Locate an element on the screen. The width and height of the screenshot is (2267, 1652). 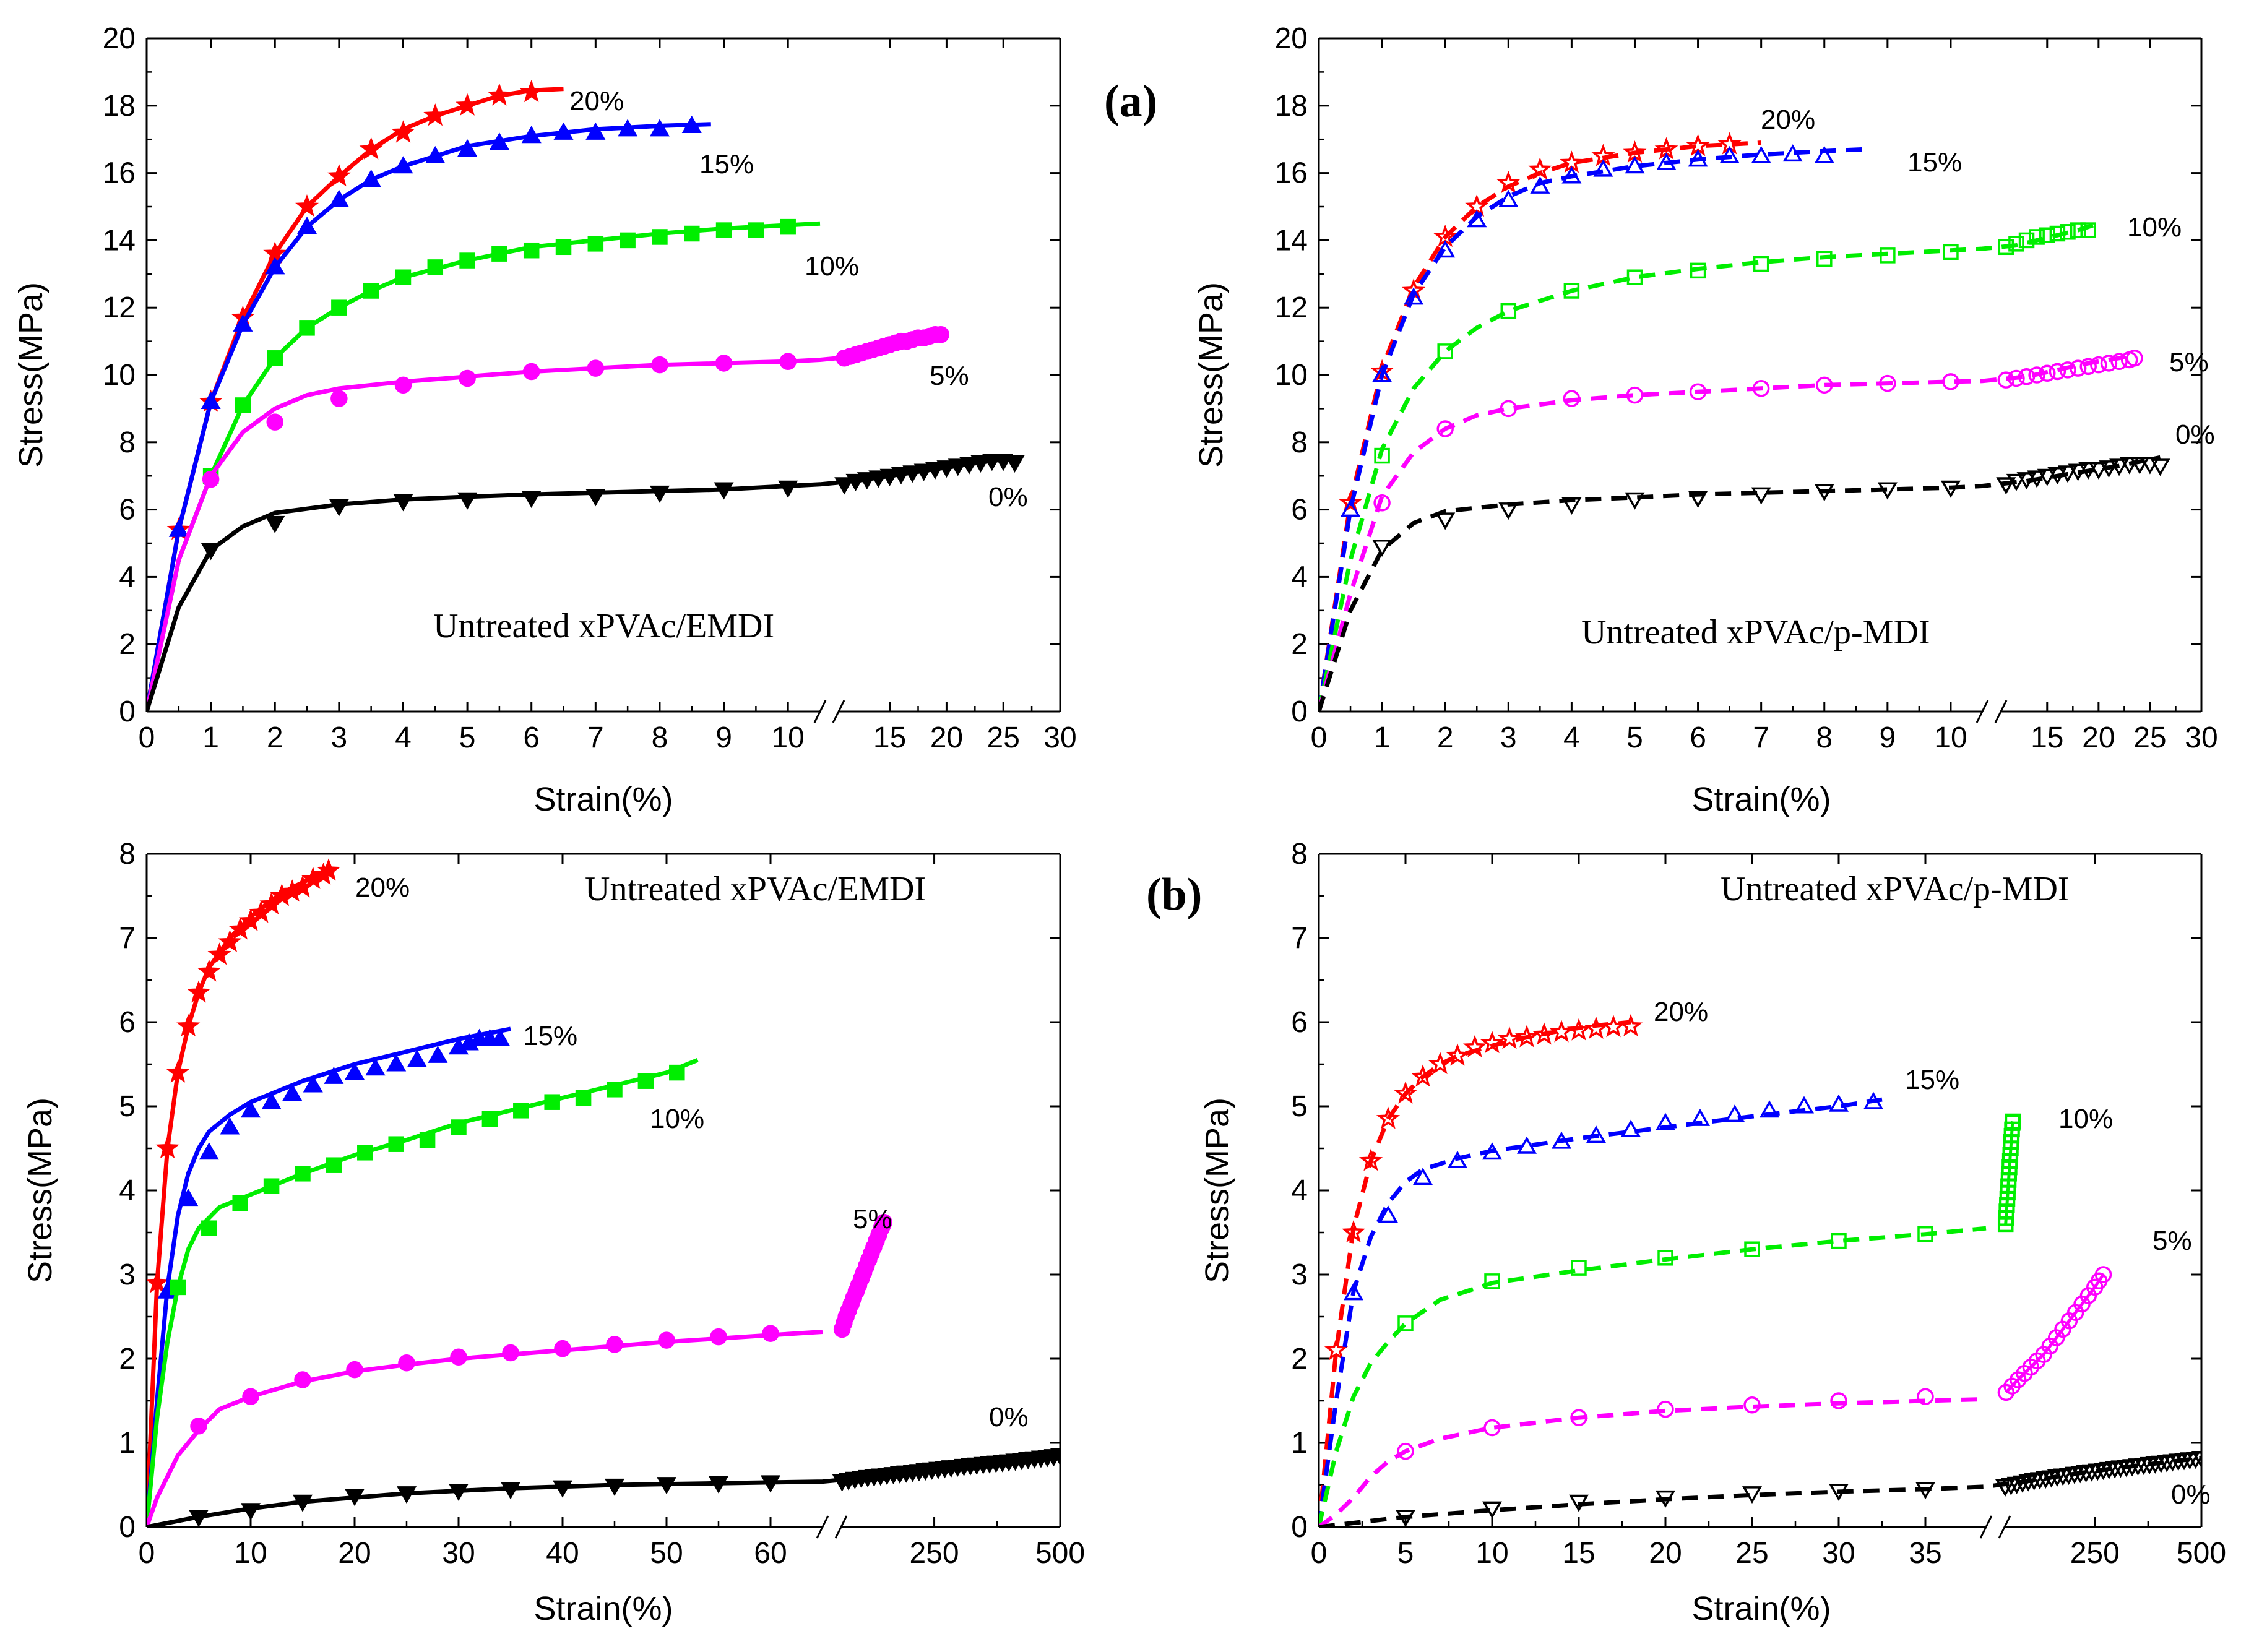
x-tick-label: 250 is located at coordinates (935, 1553).